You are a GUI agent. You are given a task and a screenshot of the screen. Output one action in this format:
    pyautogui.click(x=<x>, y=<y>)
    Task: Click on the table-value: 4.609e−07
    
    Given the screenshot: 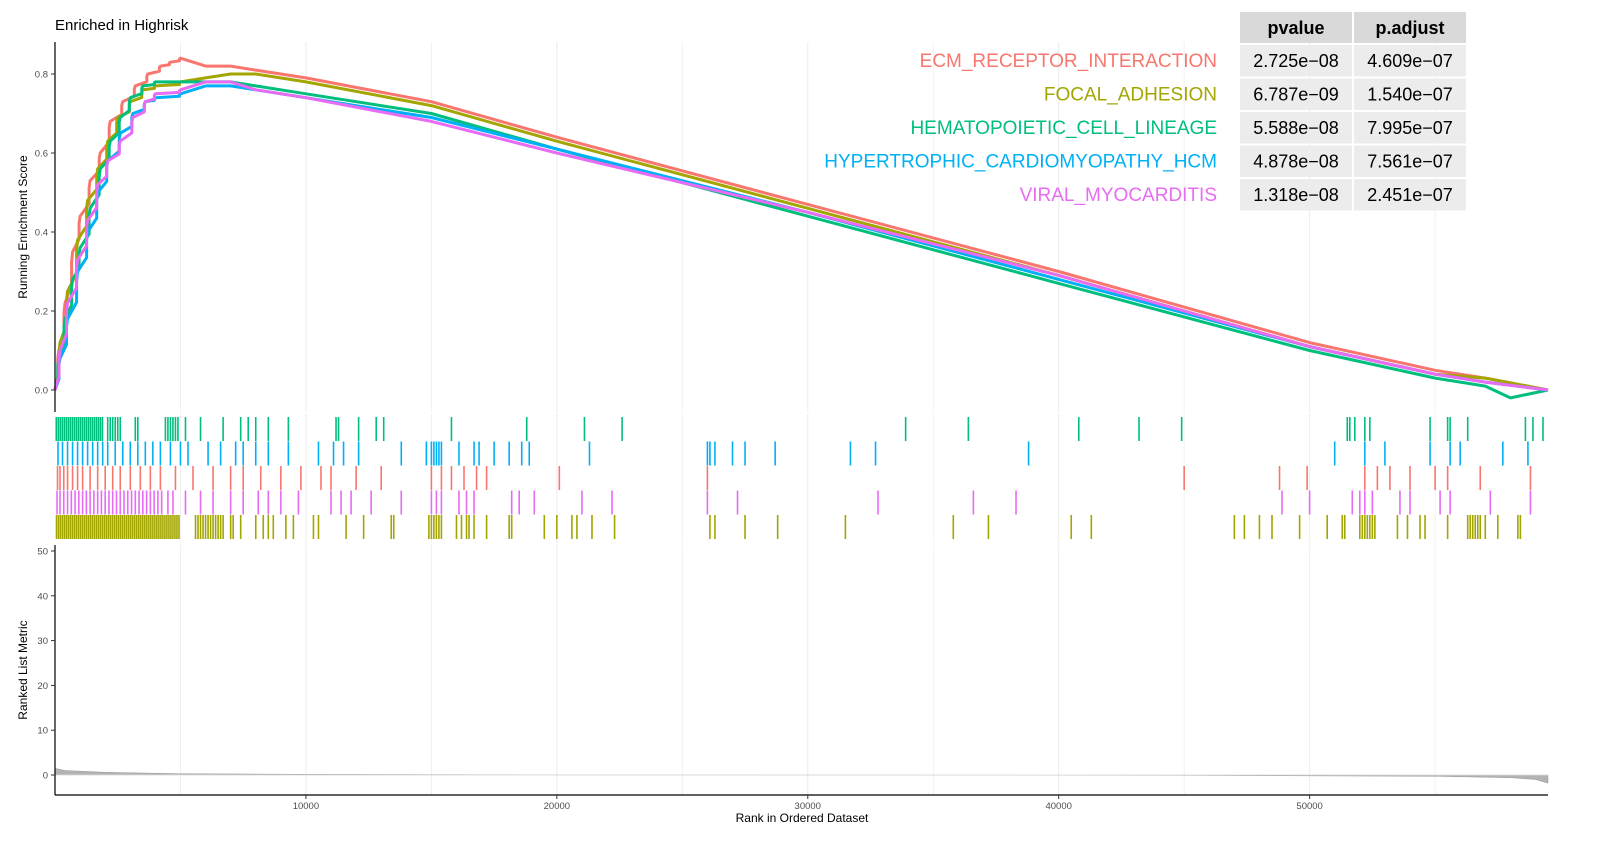 What is the action you would take?
    pyautogui.click(x=1410, y=61)
    